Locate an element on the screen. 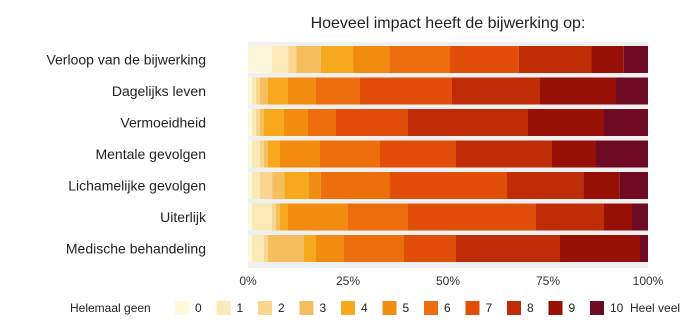  row-label: Medische behandeling is located at coordinates (136, 249).